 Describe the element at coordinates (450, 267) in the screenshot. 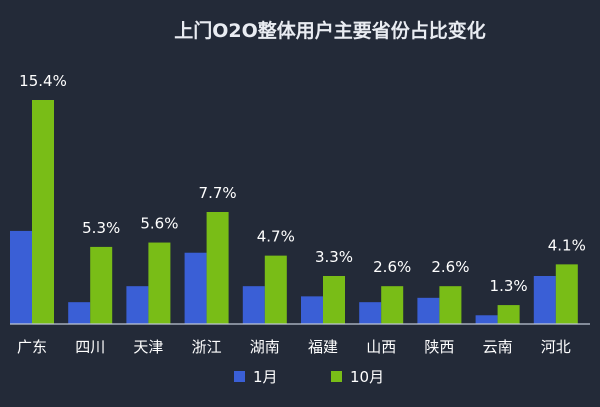

I see `value-label-陕西: 2.6%` at that location.